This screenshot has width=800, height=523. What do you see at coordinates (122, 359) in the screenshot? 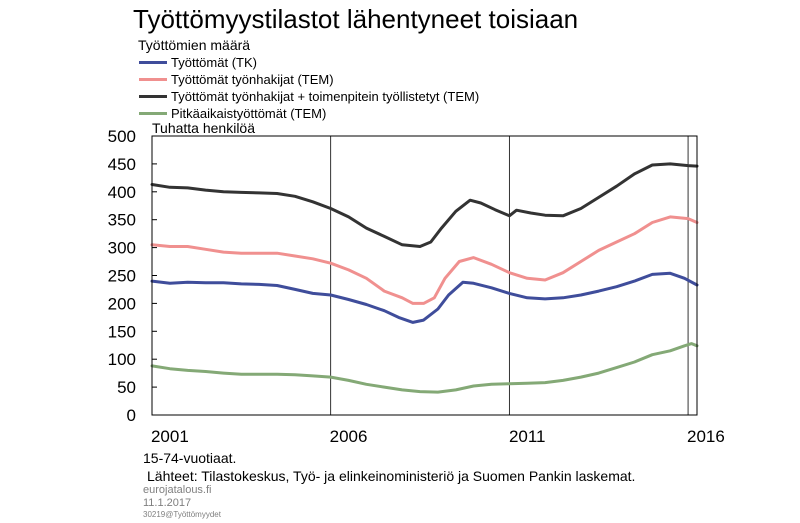
I see `y-tick-label: 100` at bounding box center [122, 359].